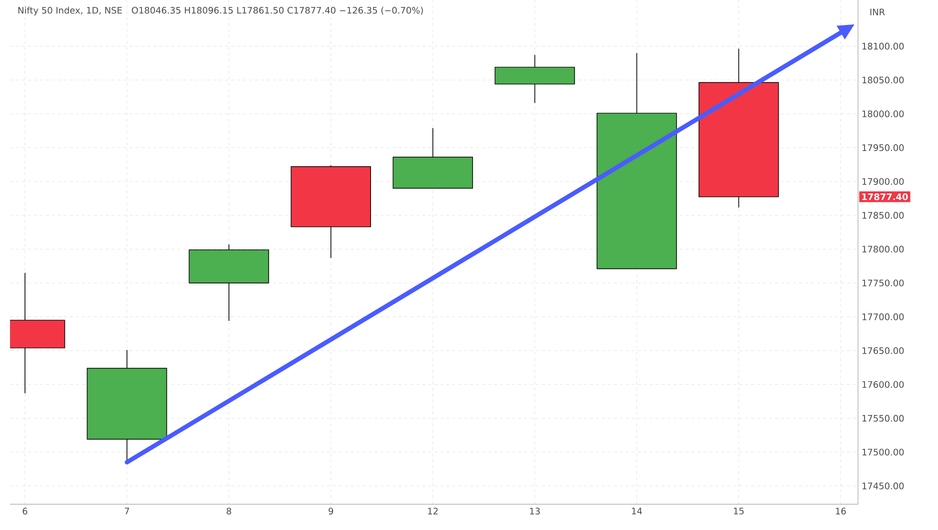 Image resolution: width=938 pixels, height=530 pixels. What do you see at coordinates (883, 282) in the screenshot?
I see `y-tick-label: 17750.00` at bounding box center [883, 282].